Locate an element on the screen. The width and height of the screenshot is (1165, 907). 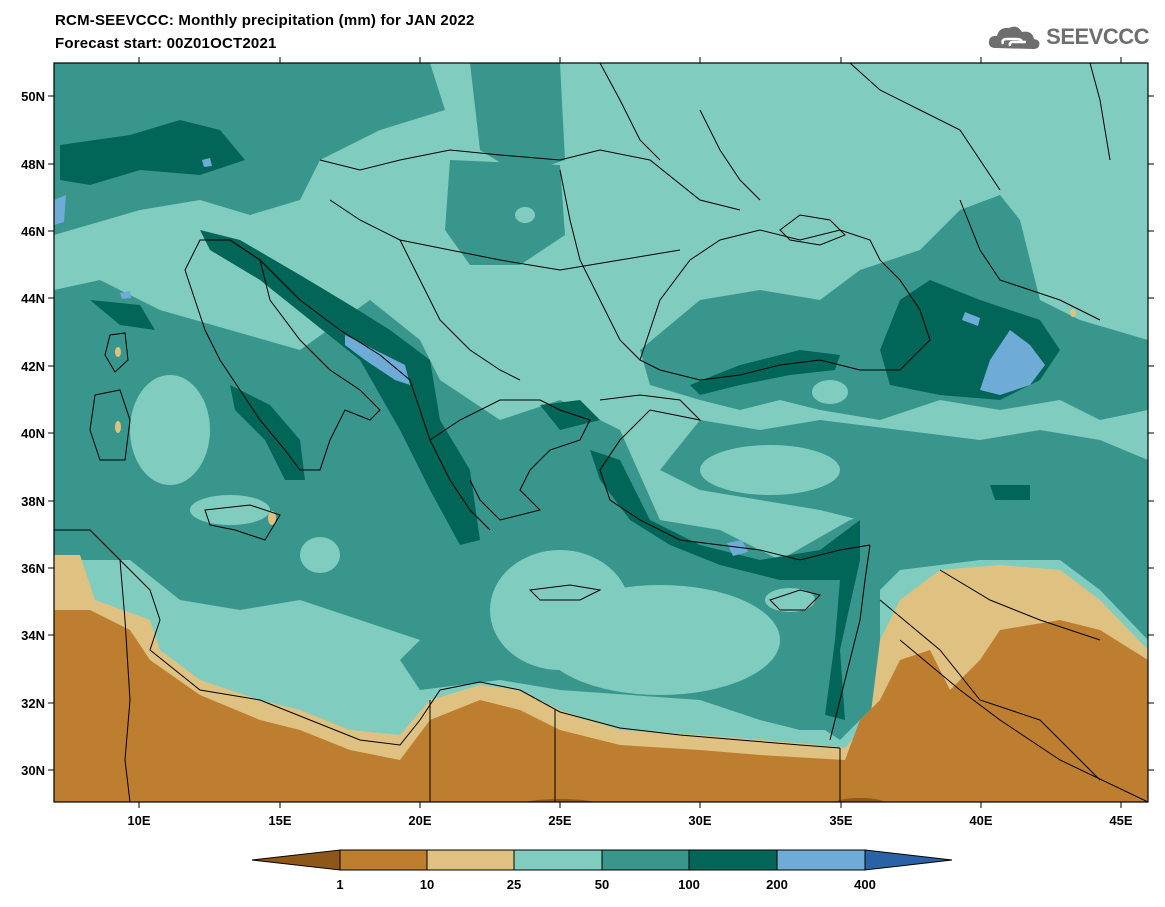
cloud-logo-icon is located at coordinates (1014, 37).